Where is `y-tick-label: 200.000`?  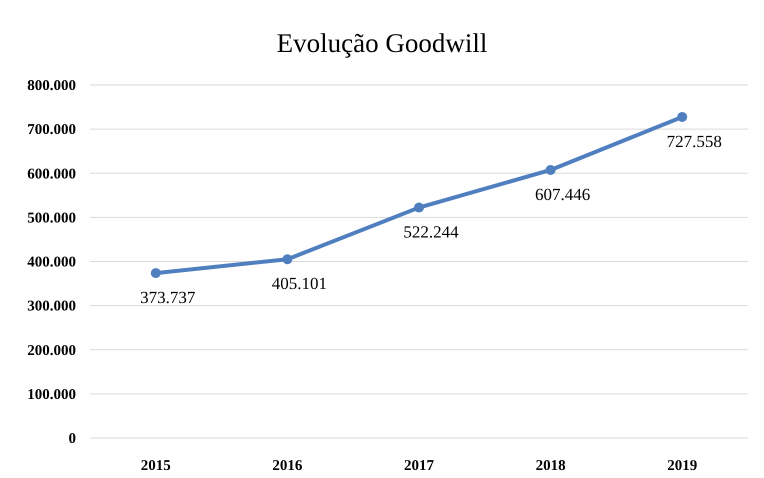
y-tick-label: 200.000 is located at coordinates (51, 350).